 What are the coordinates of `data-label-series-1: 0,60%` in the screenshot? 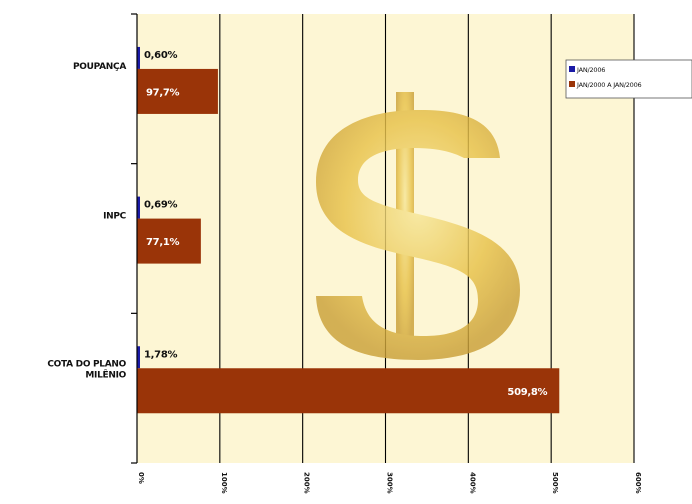 It's located at (160, 55).